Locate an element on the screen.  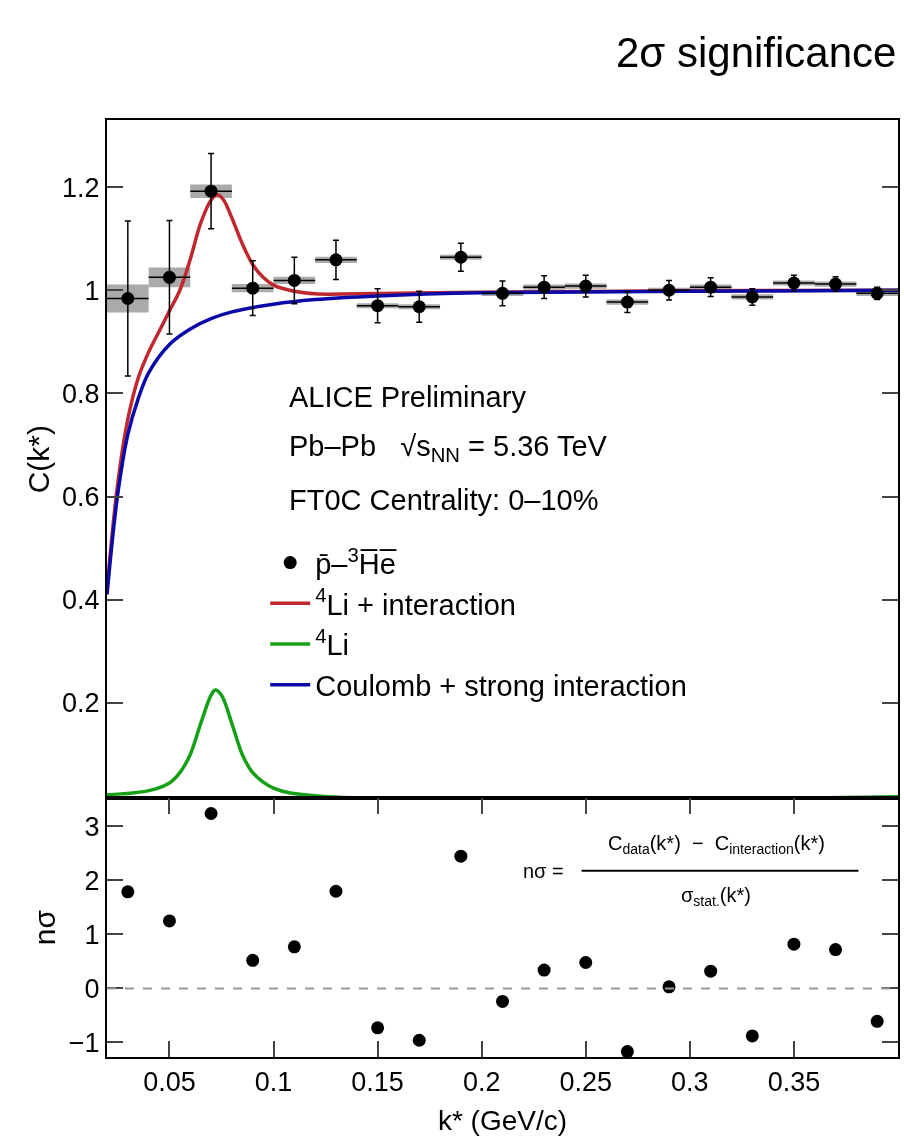
y-tick-label: 2 is located at coordinates (92, 880).